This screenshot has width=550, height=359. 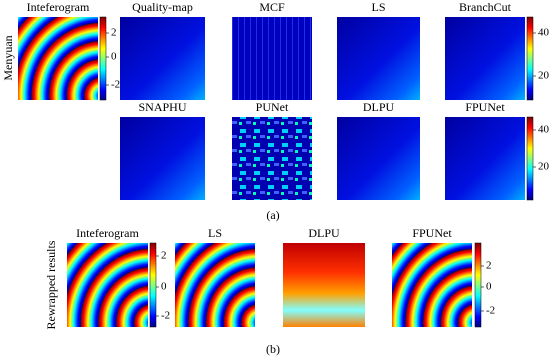 What do you see at coordinates (8, 57) in the screenshot?
I see `row-label: Menyuan` at bounding box center [8, 57].